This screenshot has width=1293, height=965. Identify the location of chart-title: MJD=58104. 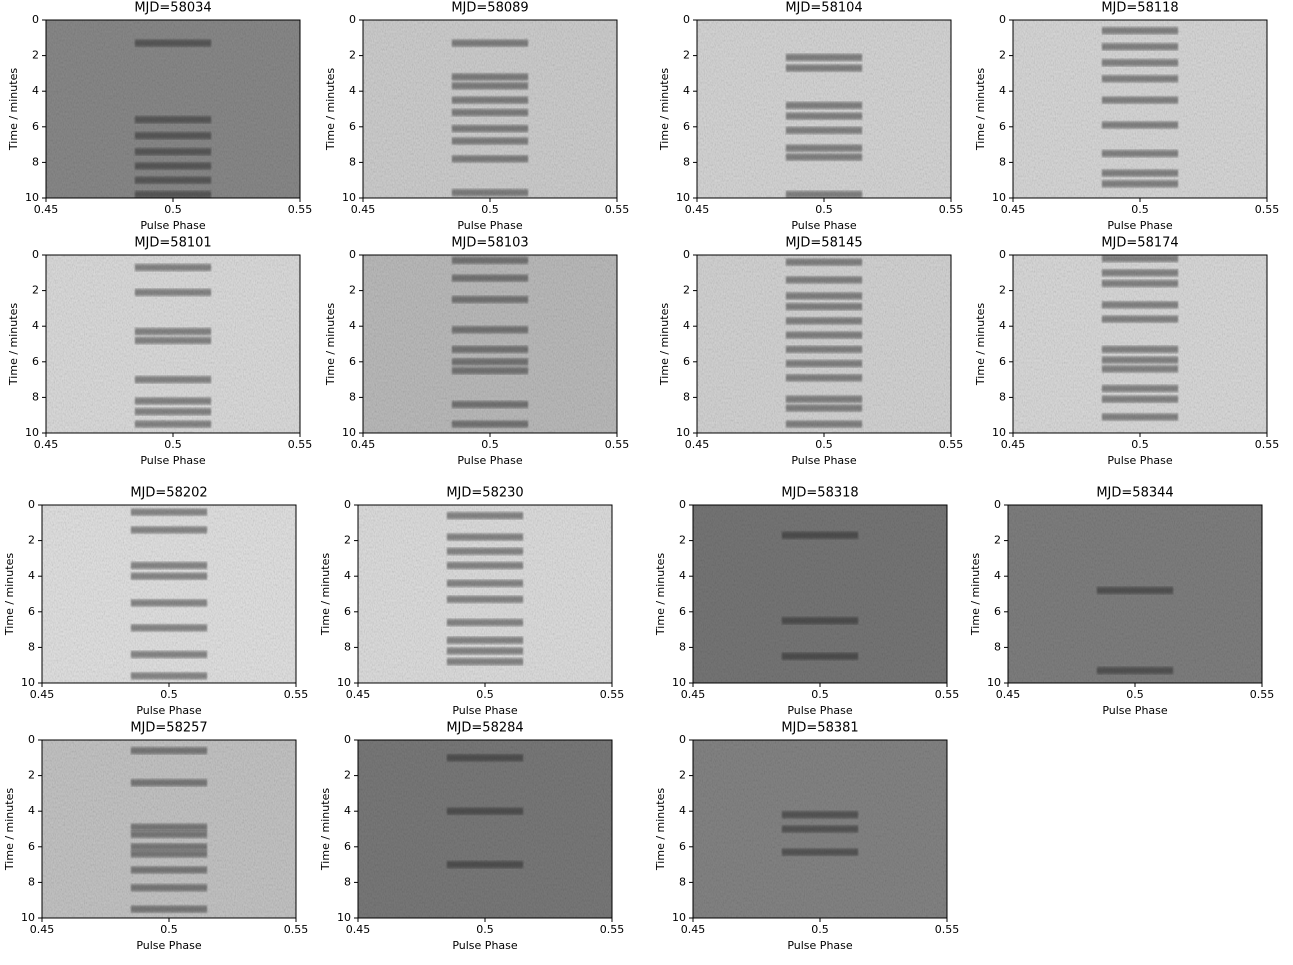
(823, 8).